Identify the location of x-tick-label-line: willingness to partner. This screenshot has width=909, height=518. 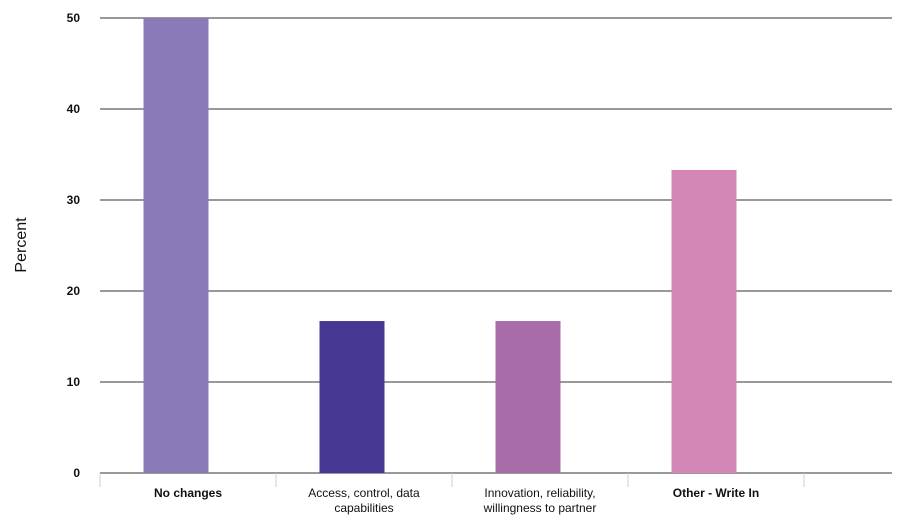
(540, 508).